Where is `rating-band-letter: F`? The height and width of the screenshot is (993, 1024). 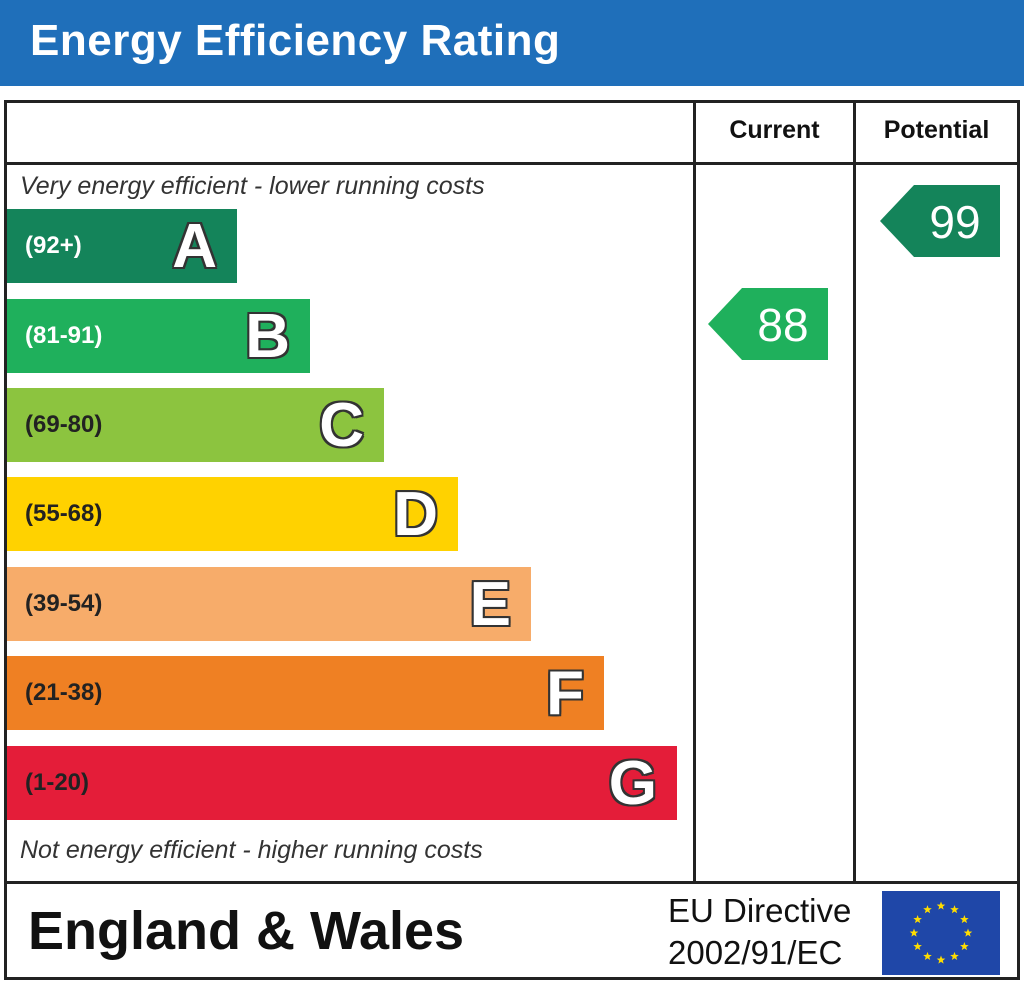
rating-band-letter: F is located at coordinates (565, 693).